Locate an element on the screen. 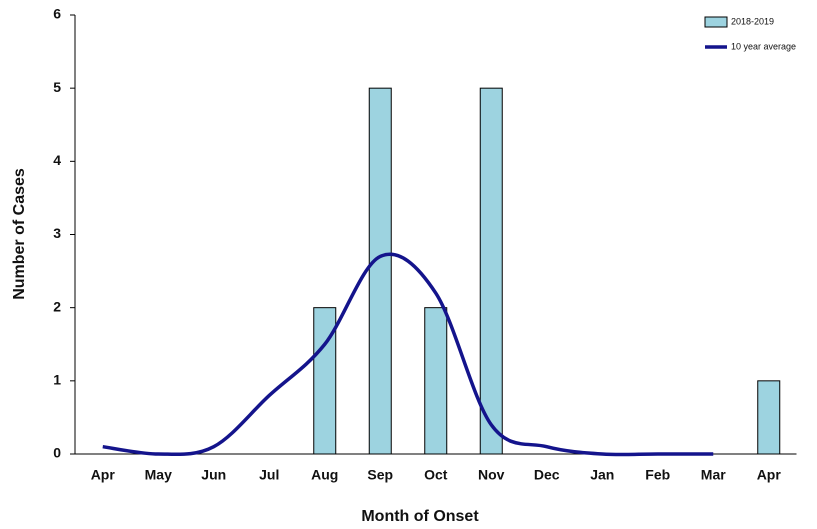 Image resolution: width=817 pixels, height=529 pixels. x-tick-label: Sep is located at coordinates (380, 475).